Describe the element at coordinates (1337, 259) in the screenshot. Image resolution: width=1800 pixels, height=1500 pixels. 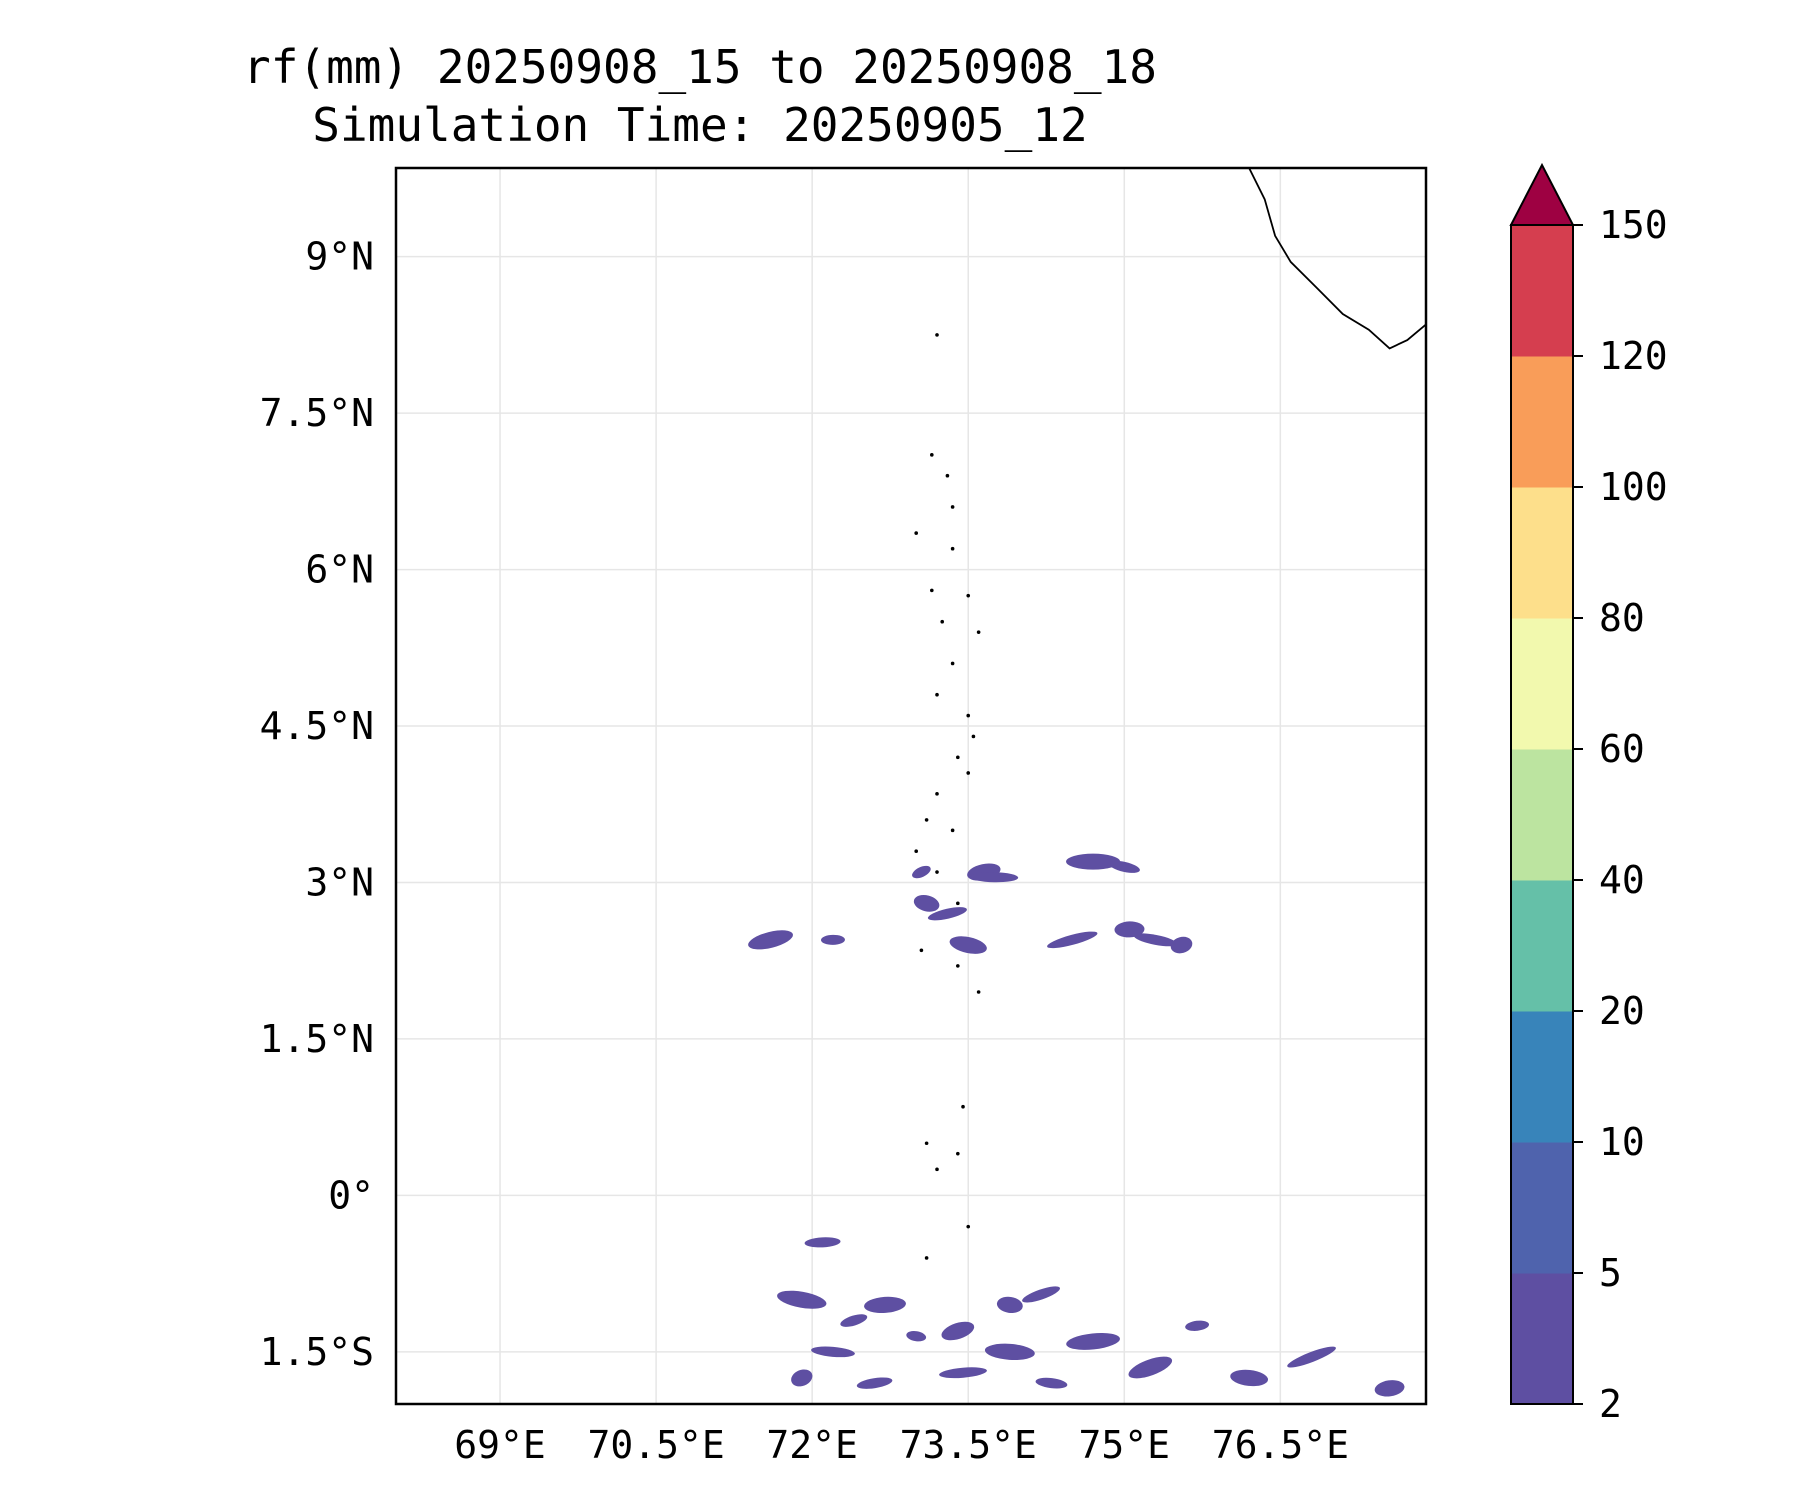
I see `india-coastline` at that location.